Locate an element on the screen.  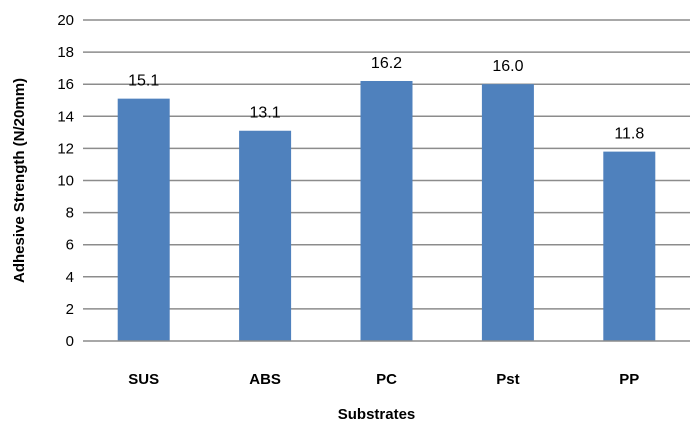
x-tick-label: SUS is located at coordinates (143, 379).